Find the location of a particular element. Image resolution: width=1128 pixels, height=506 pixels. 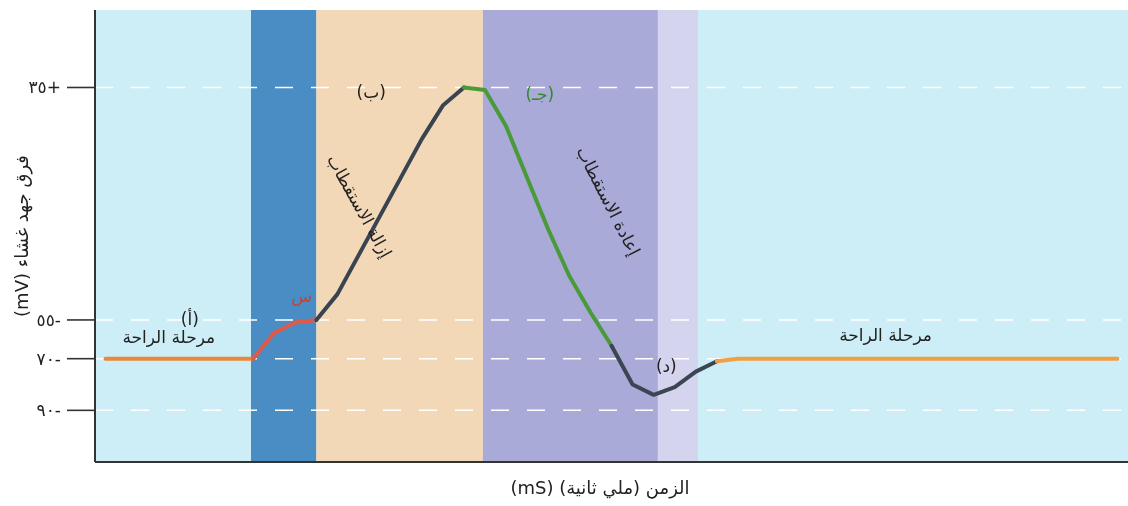

annotation: (د) is located at coordinates (666, 365).